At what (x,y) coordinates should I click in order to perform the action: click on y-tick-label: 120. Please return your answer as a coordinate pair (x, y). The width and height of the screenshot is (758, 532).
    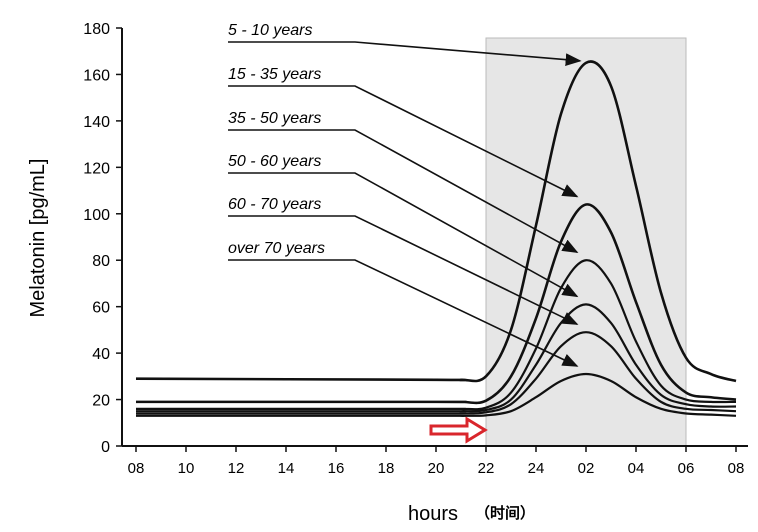
    Looking at the image, I should click on (96, 168).